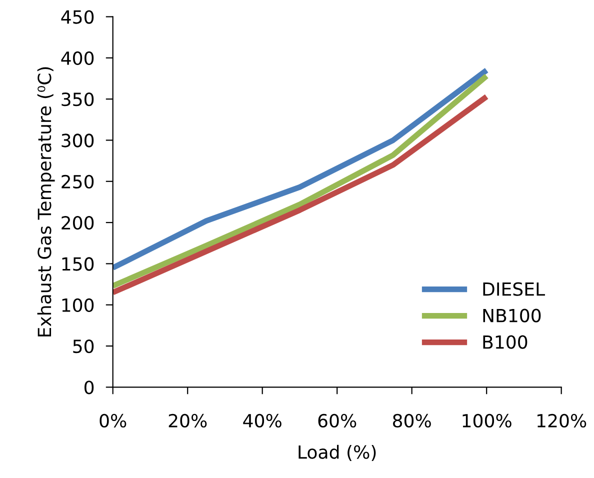 This screenshot has height=478, width=594. Describe the element at coordinates (89, 387) in the screenshot. I see `y-tick-label: 0` at that location.